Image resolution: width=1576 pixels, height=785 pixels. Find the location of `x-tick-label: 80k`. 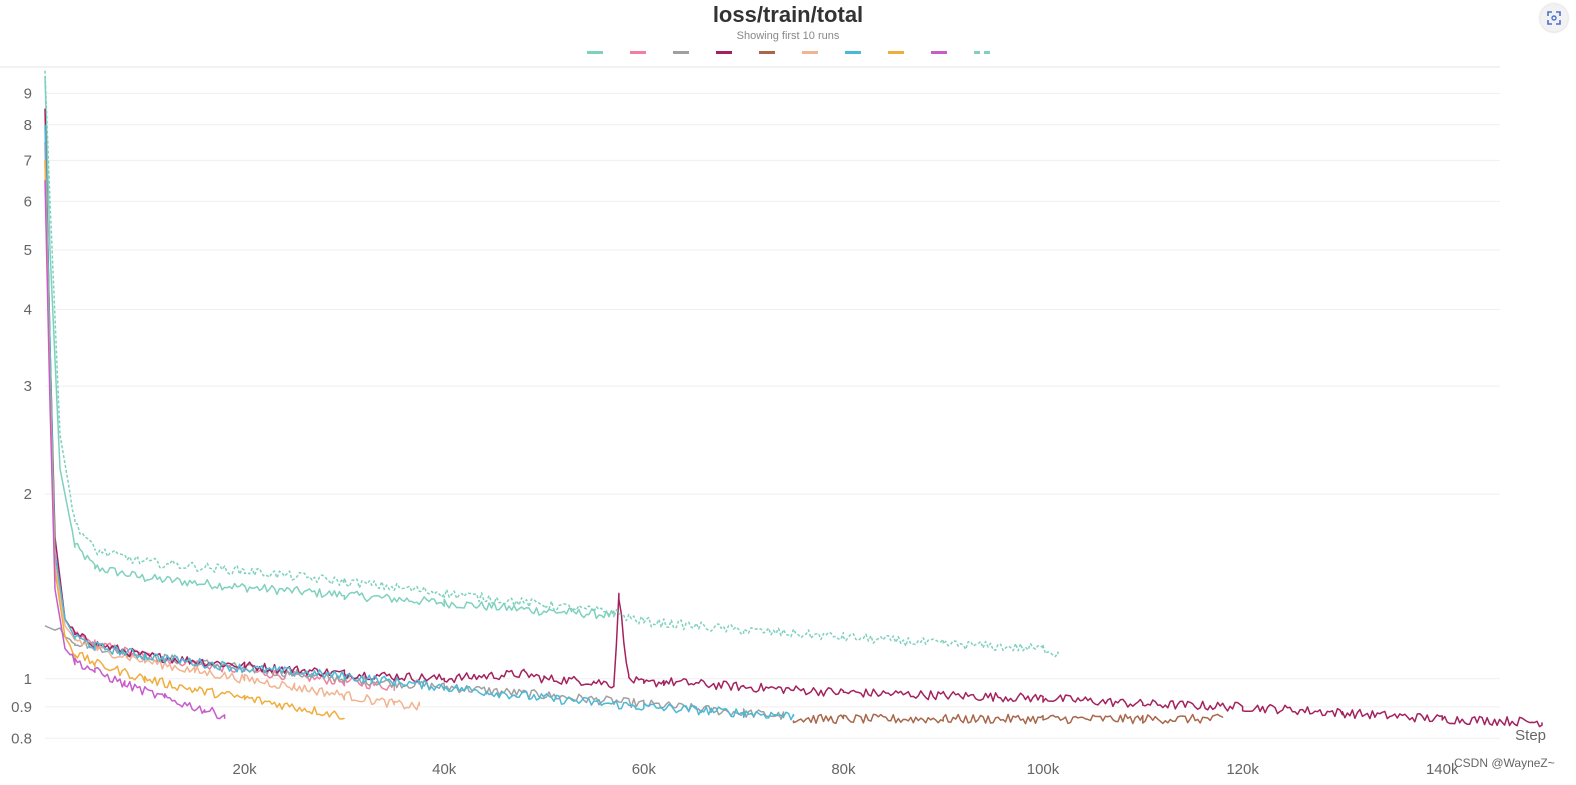

x-tick-label: 80k is located at coordinates (843, 769).